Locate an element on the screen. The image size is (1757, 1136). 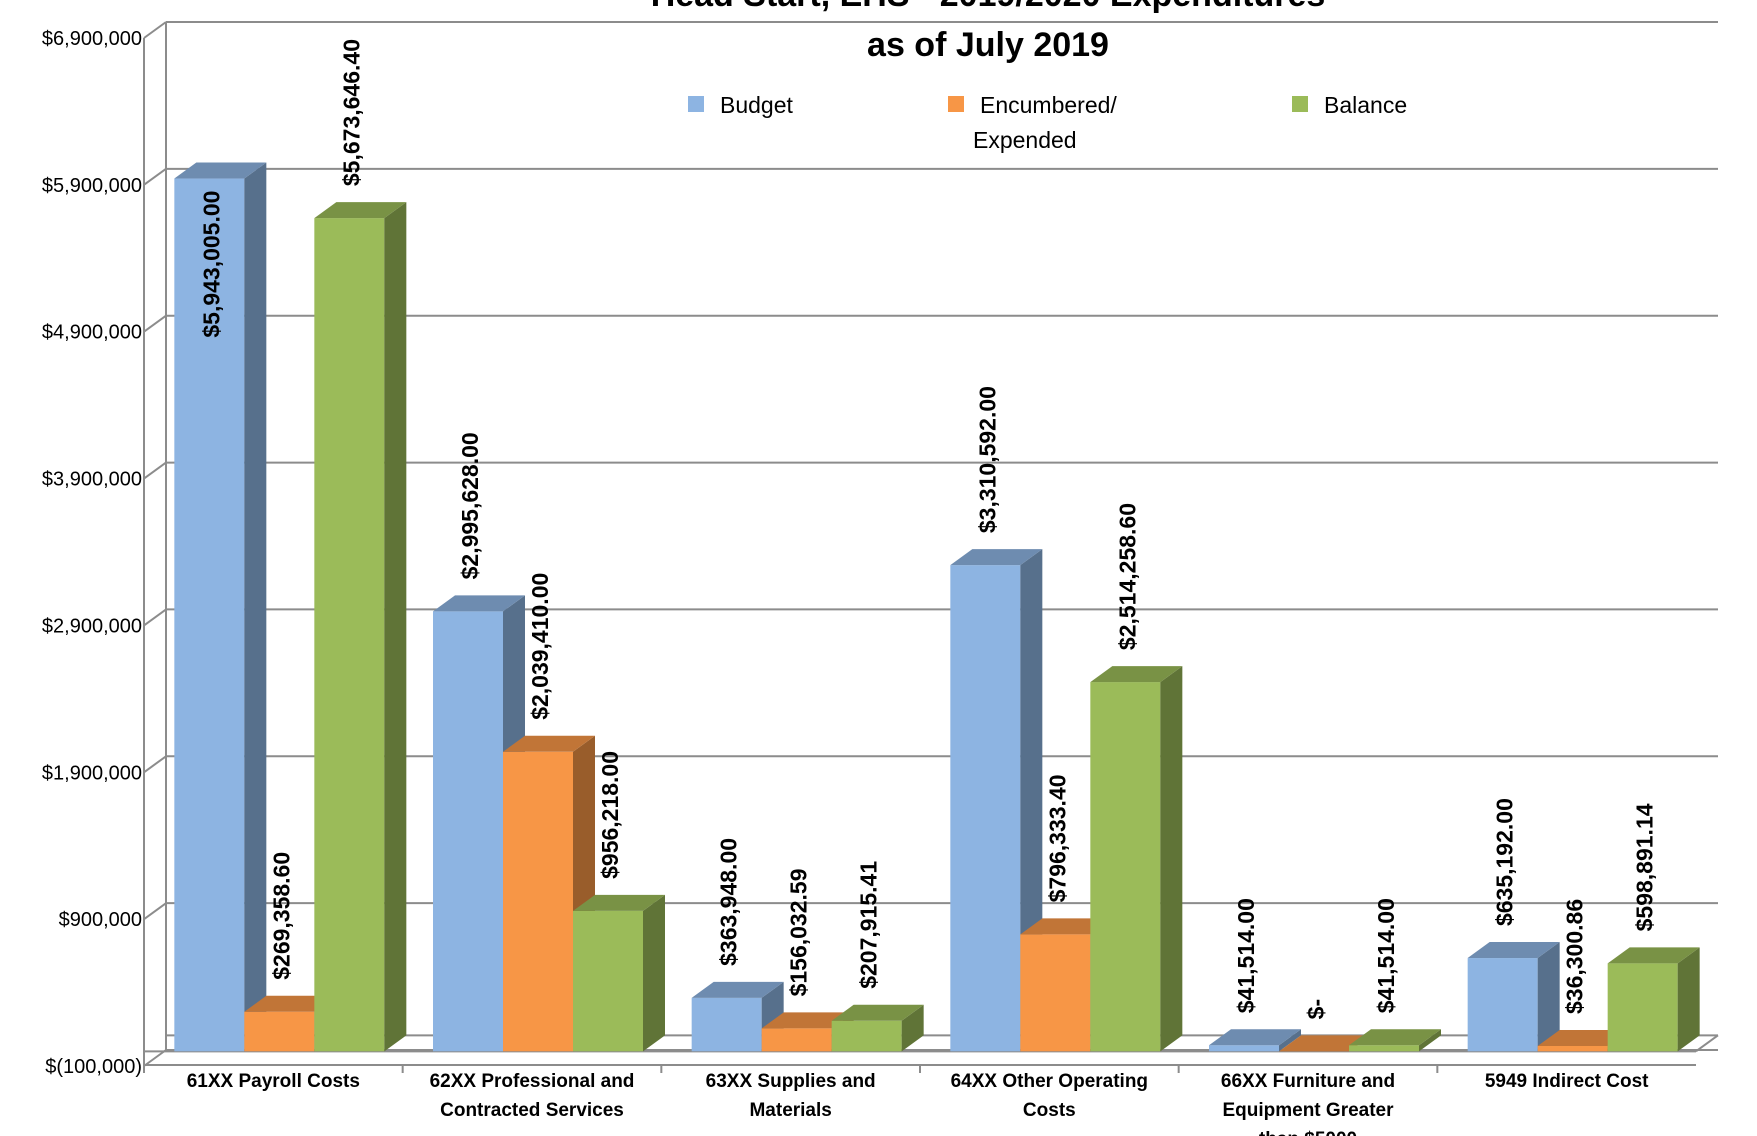
bar-0-1-front is located at coordinates (468, 831).